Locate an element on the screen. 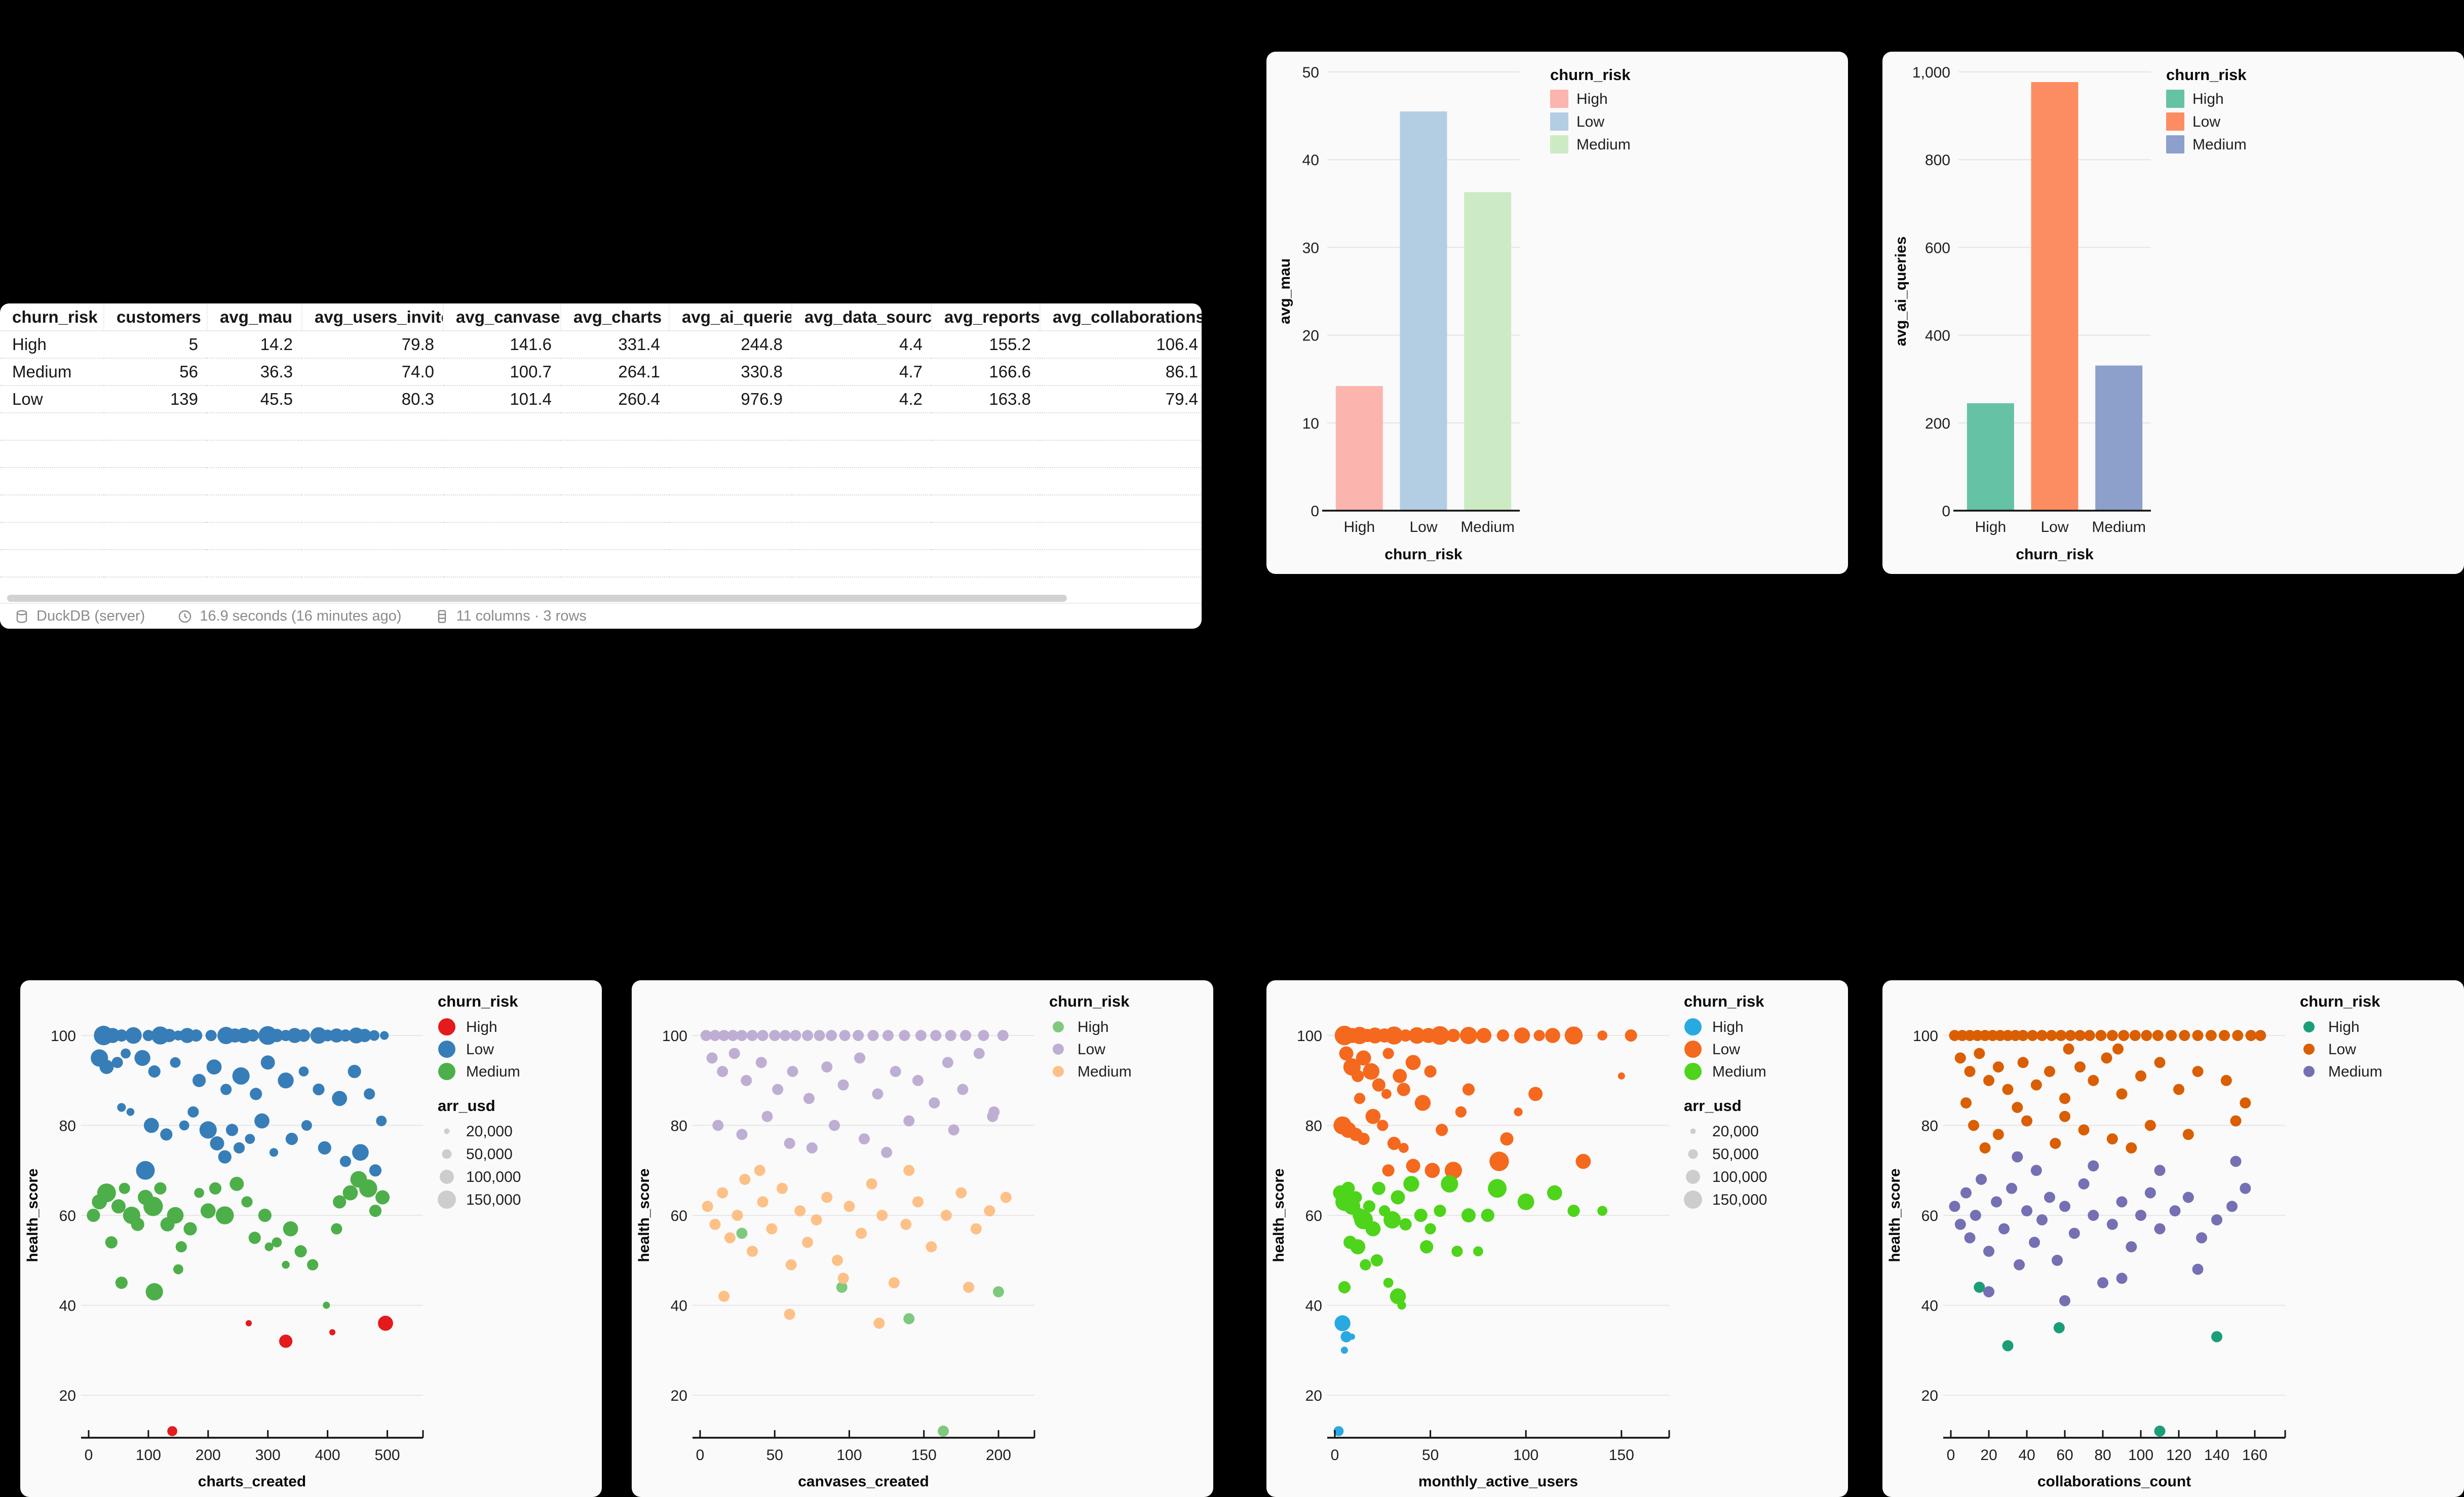 This screenshot has height=1497, width=2464. column-header-avg_ai_queries: avg_ai_queries is located at coordinates (730, 317).